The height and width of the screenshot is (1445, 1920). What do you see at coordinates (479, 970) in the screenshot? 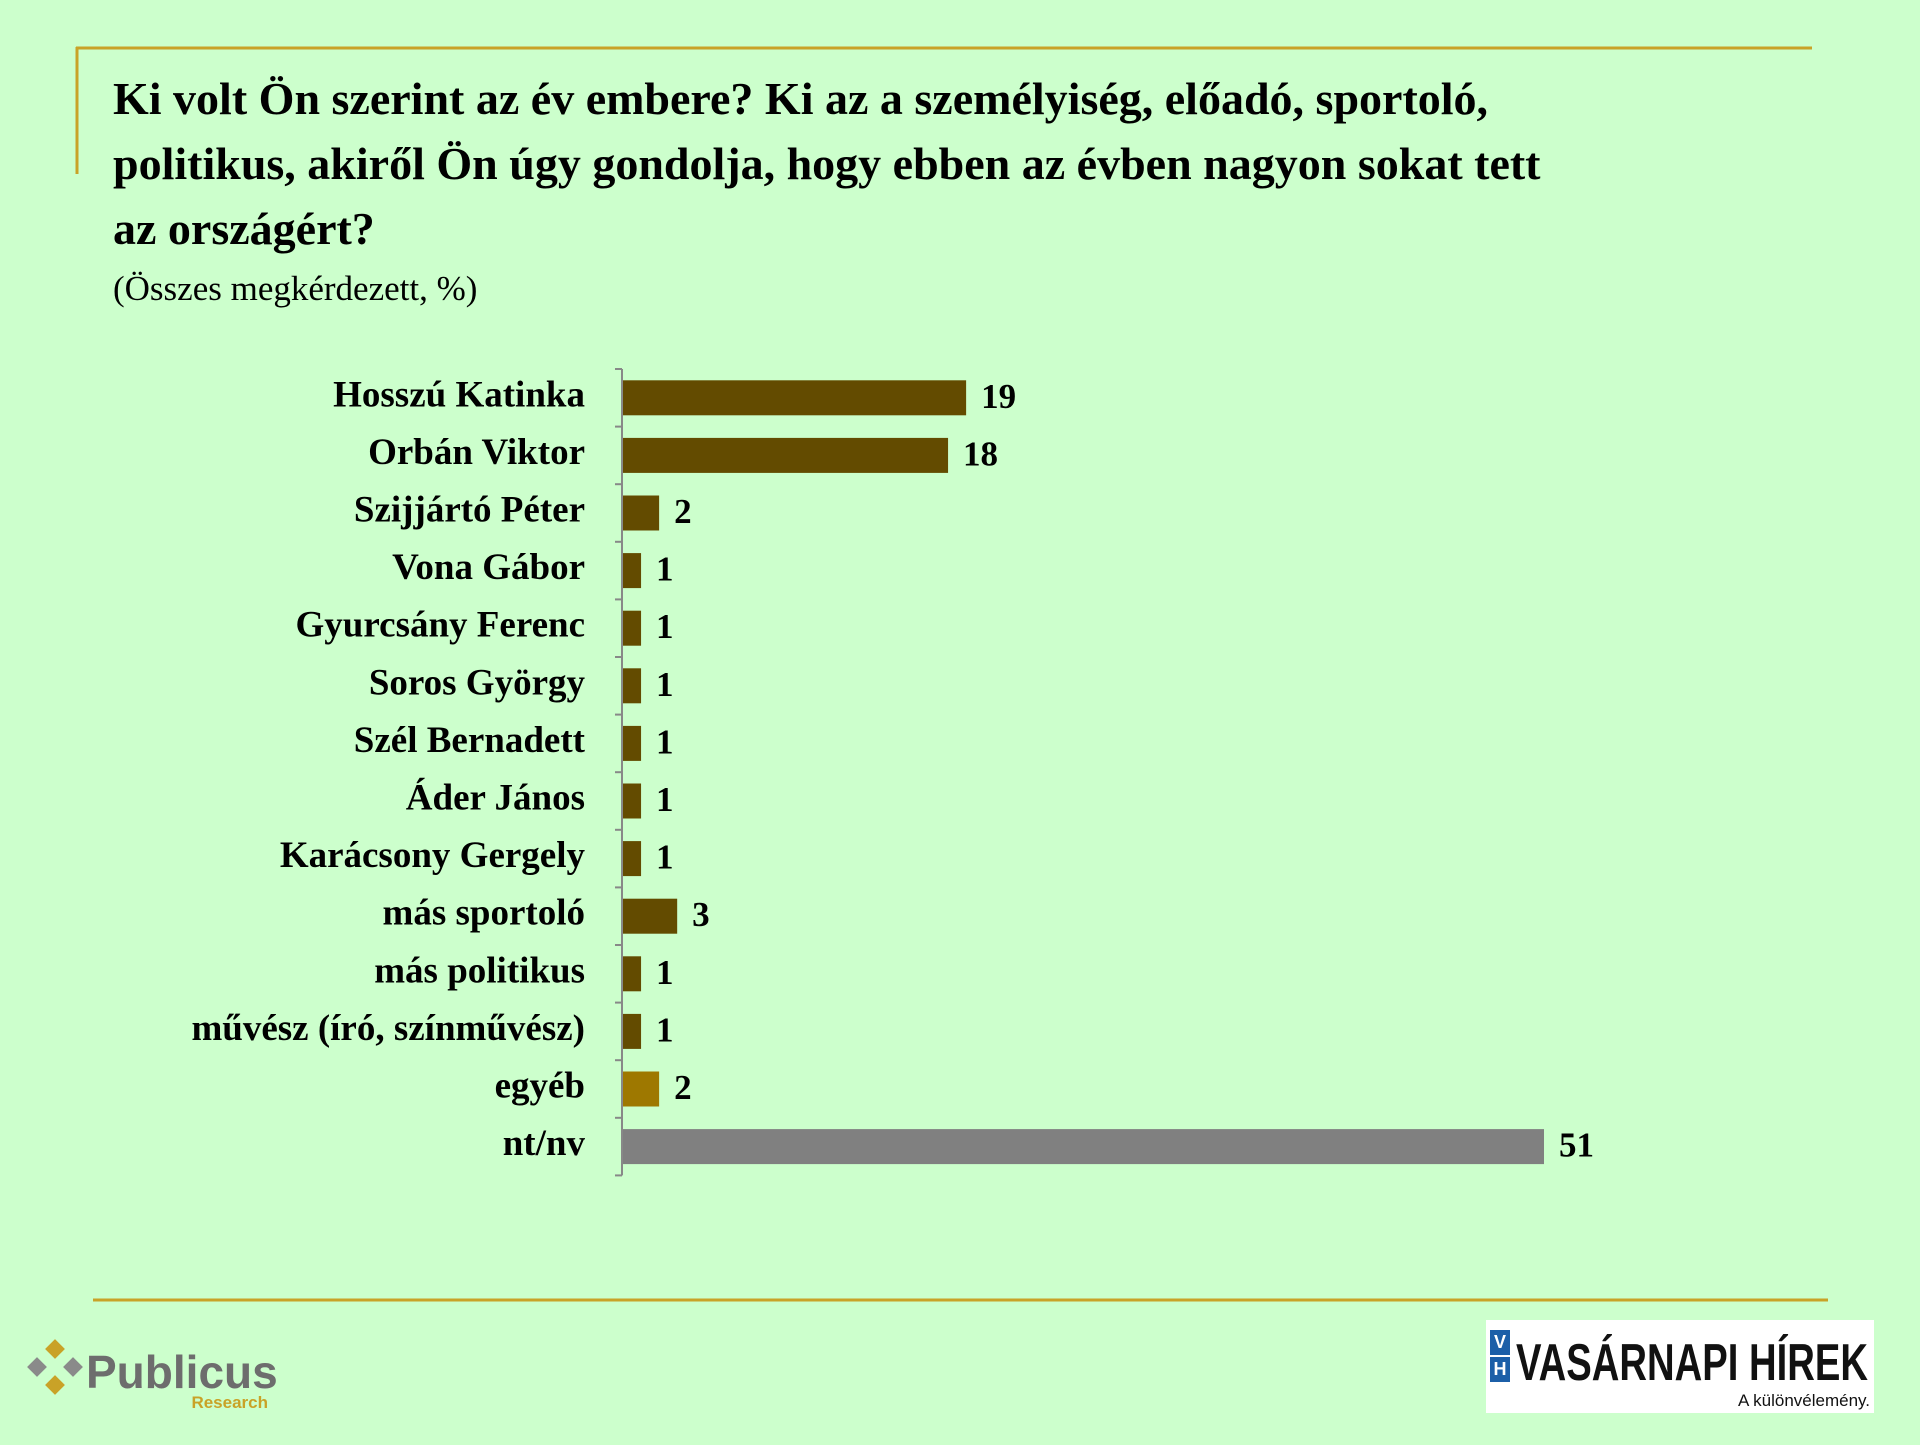
I see `category-label: más politikus` at bounding box center [479, 970].